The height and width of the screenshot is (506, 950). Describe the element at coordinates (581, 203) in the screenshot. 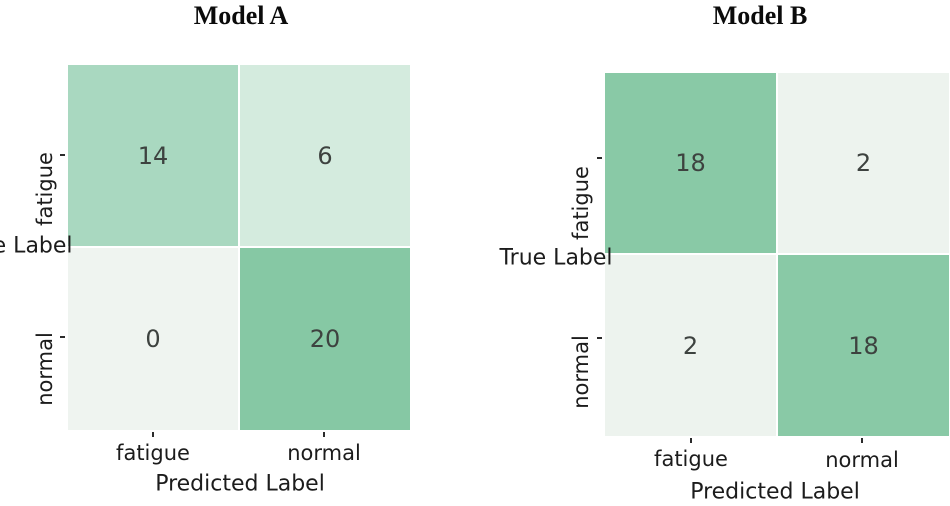

I see `y-tick-label-fatigue: fatigue` at that location.